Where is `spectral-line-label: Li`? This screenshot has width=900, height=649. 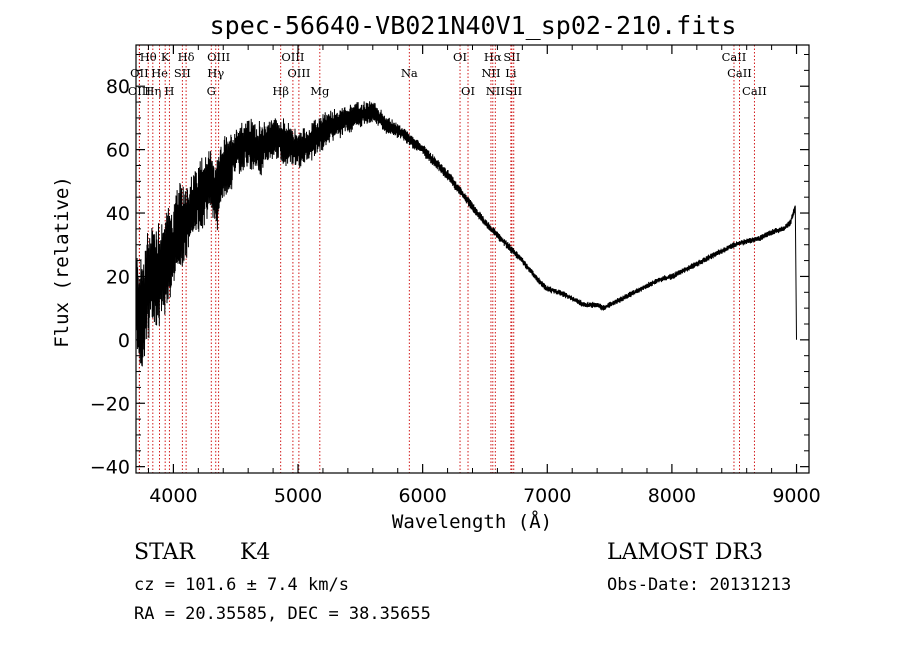 spectral-line-label: Li is located at coordinates (511, 73).